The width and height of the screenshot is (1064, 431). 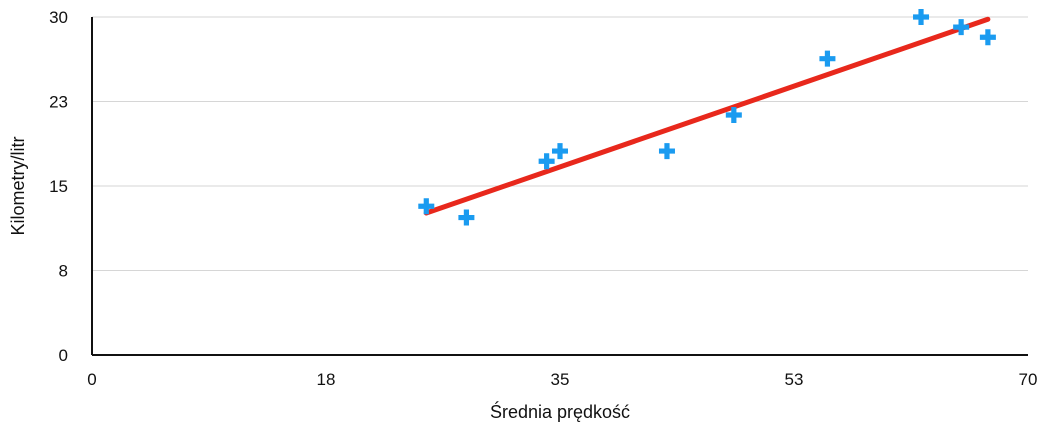 I want to click on y-tick-label: 23, so click(x=58, y=102).